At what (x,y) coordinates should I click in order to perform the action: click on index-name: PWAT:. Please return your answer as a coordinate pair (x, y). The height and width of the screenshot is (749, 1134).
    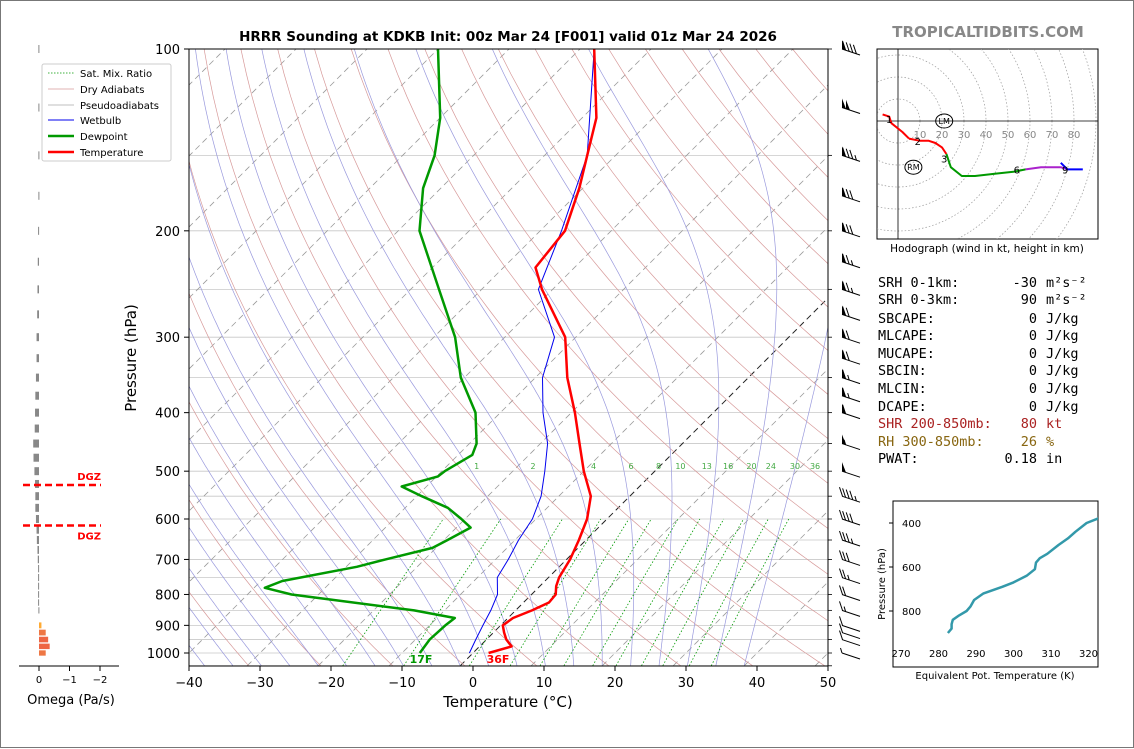
    Looking at the image, I should click on (898, 459).